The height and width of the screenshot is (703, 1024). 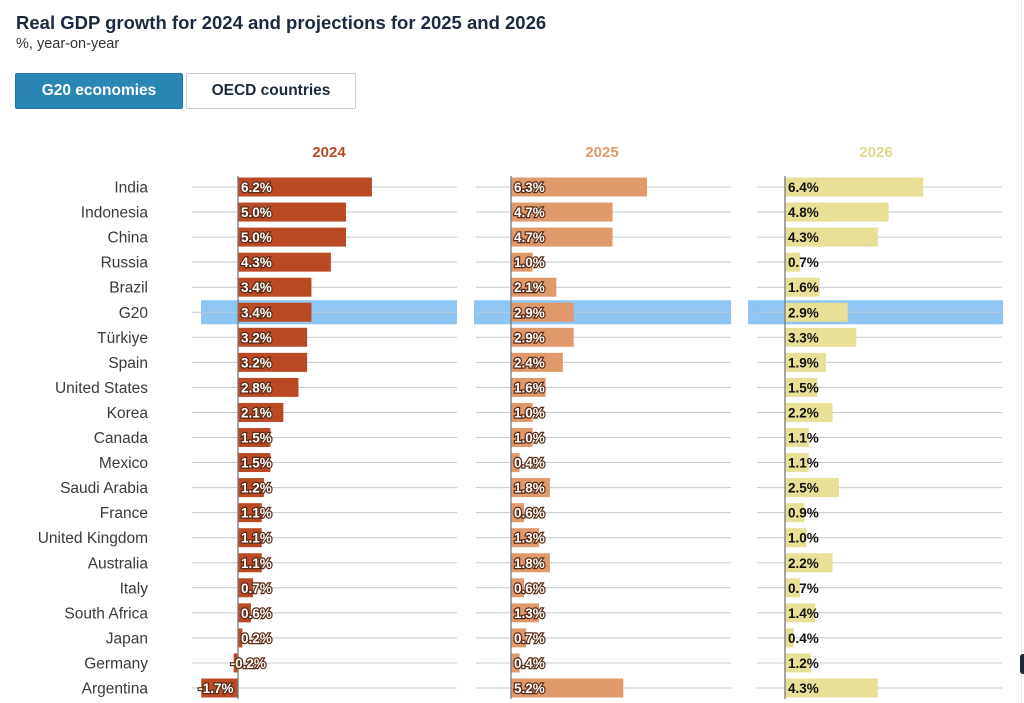 I want to click on value-label-2024-china: 5.0%, so click(x=256, y=237).